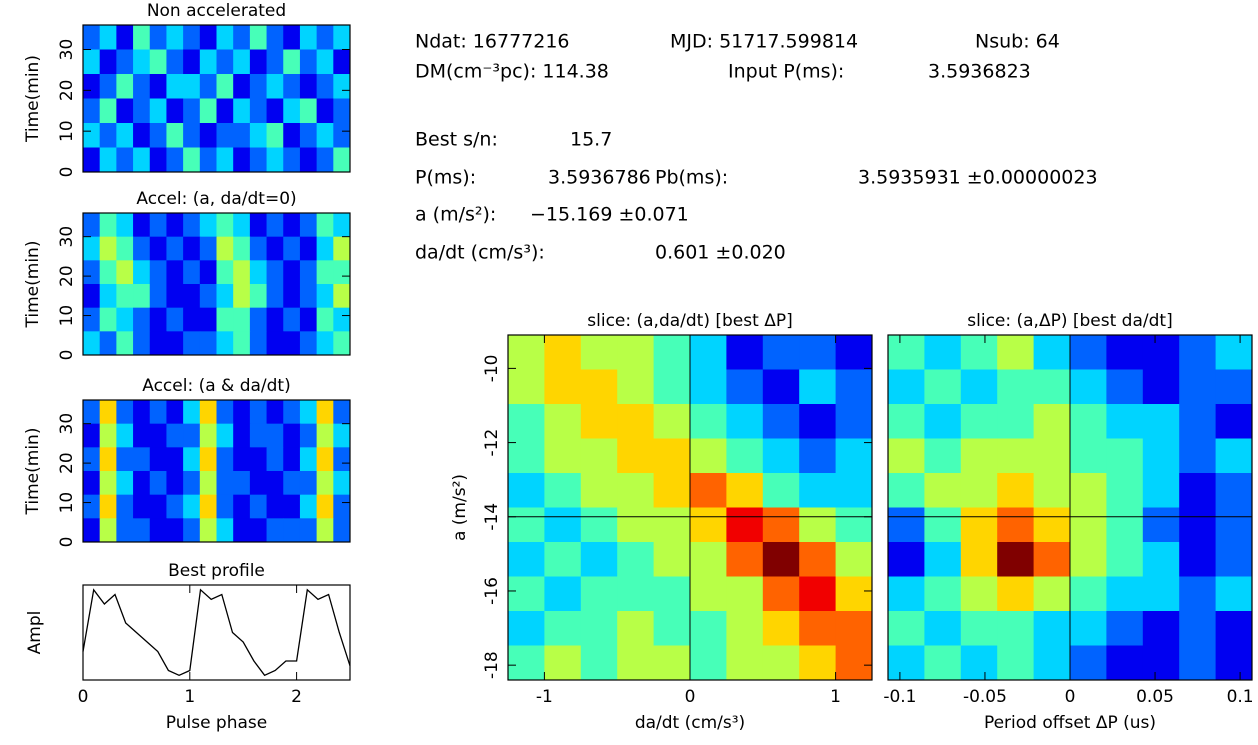 The width and height of the screenshot is (1258, 745). What do you see at coordinates (67, 463) in the screenshot?
I see `y-tick-label: 20` at bounding box center [67, 463].